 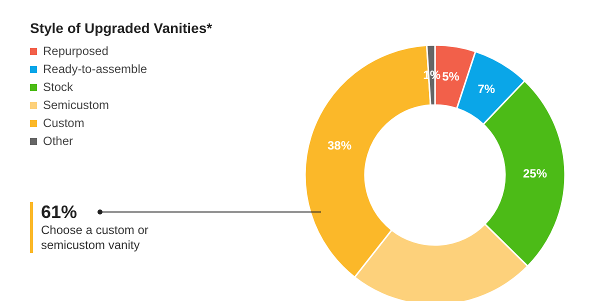 I want to click on data-label: 7%, so click(x=487, y=89).